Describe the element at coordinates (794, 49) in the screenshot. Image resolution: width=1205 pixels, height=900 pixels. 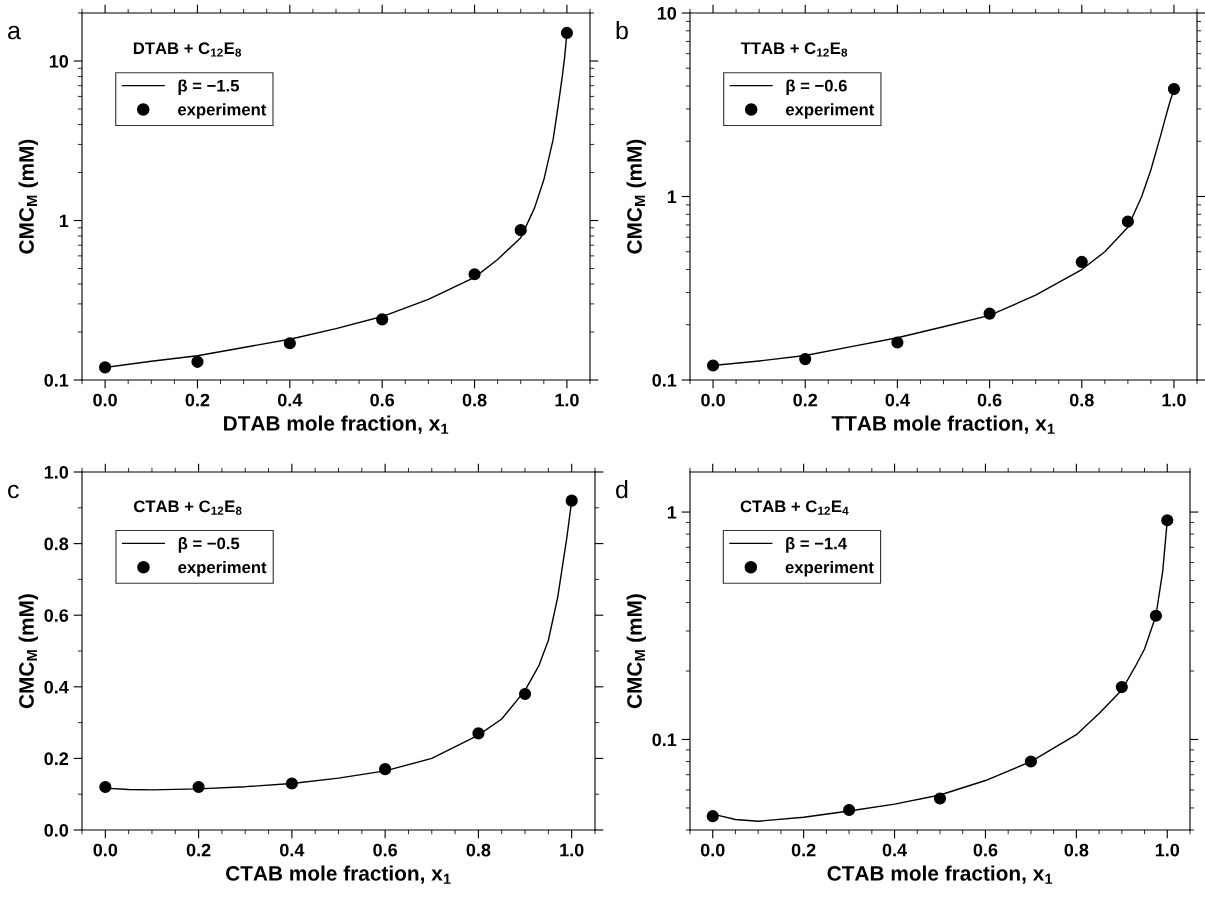
I see `annotation: TTAB + C$_{12}$E$_{8}$` at that location.